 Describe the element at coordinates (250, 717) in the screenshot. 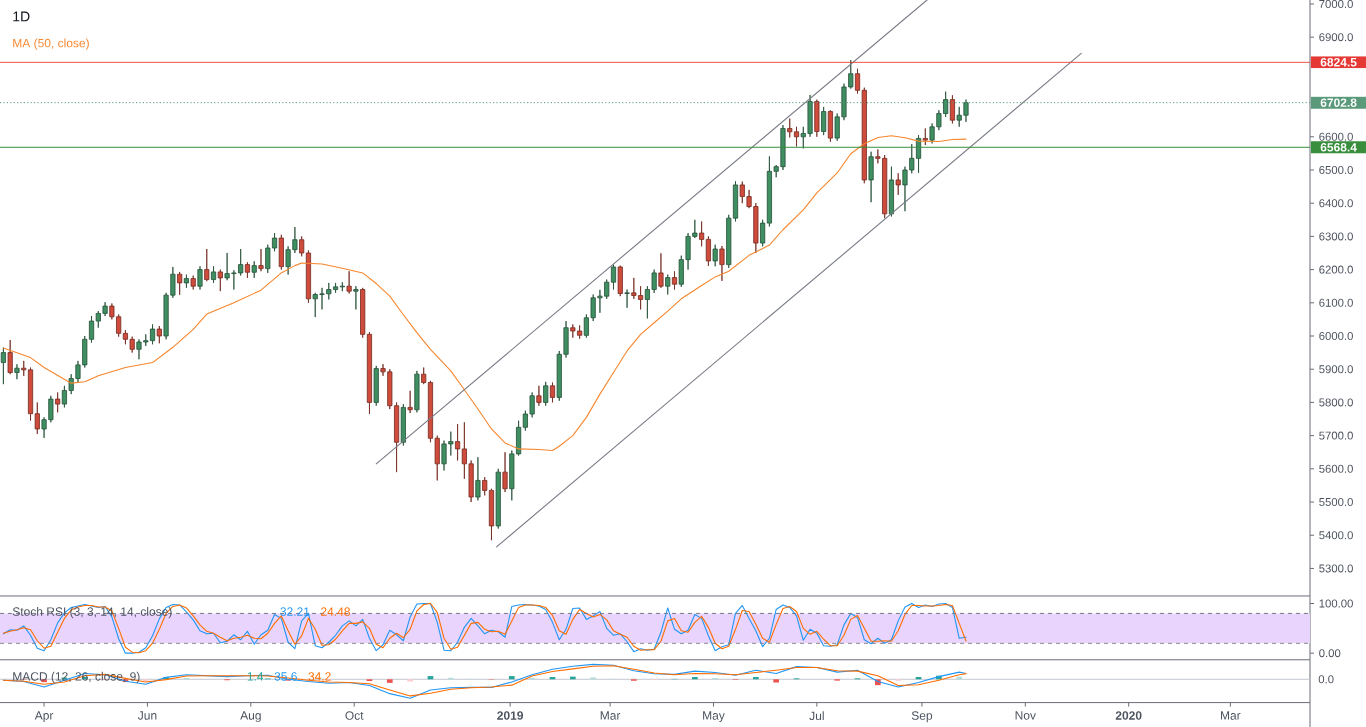

I see `x-tick-label: Aug` at that location.